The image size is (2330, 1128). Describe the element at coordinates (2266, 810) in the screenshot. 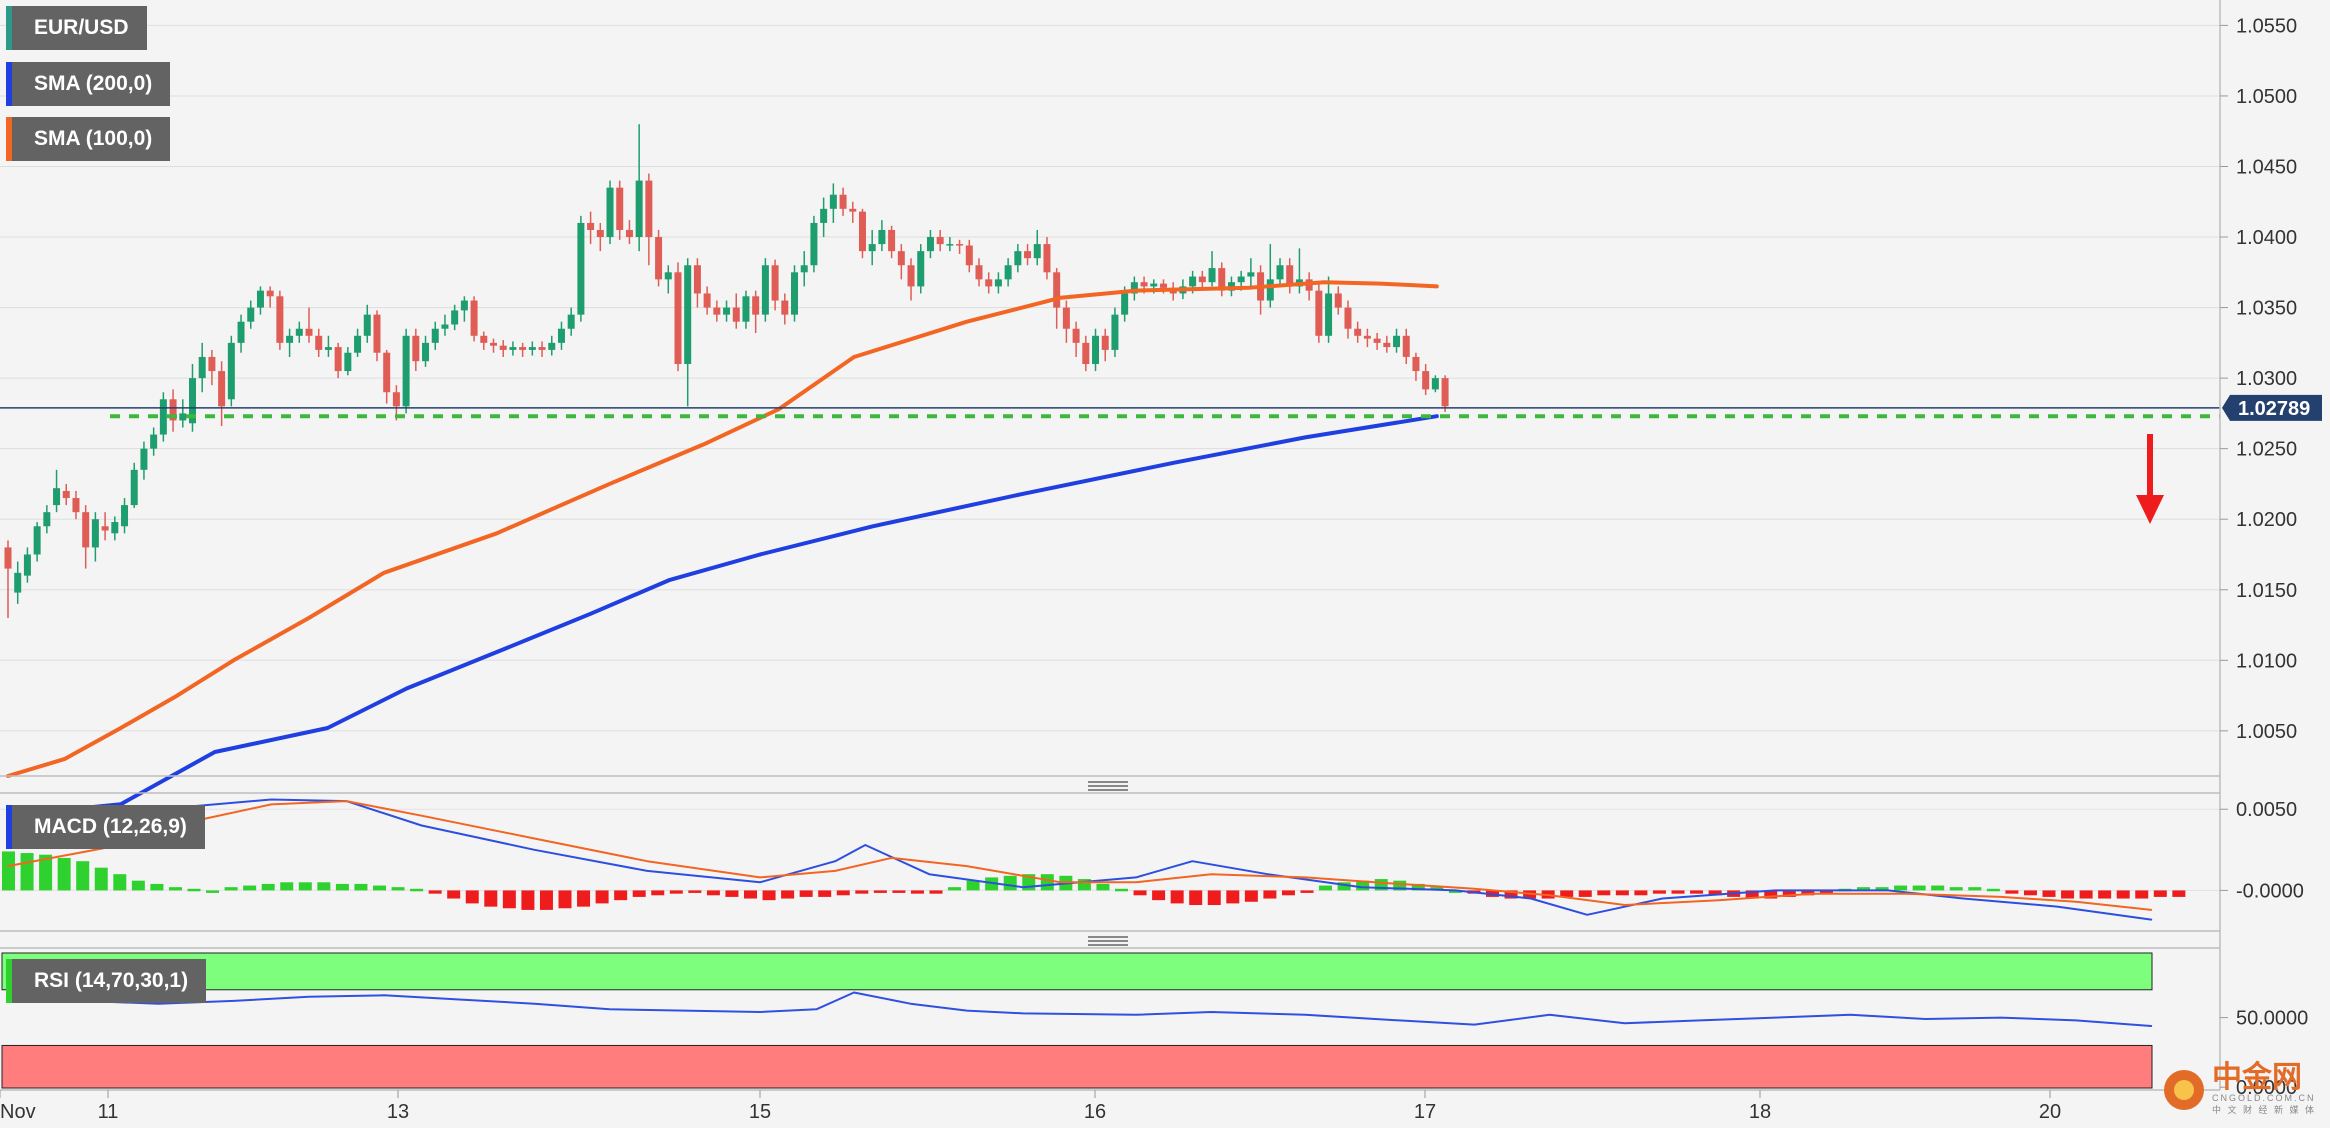

I see `macd-y-tick-label: 0.0050` at that location.